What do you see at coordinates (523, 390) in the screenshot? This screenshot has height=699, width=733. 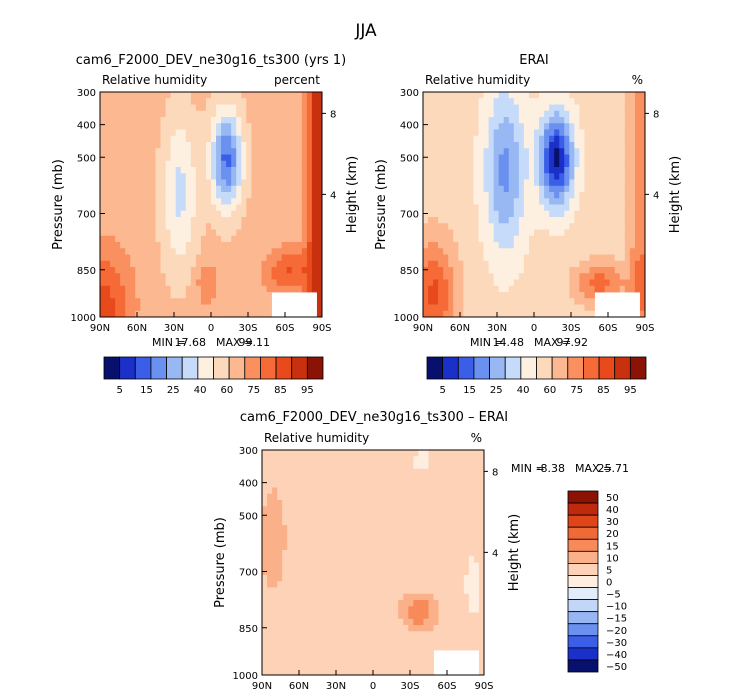 I see `colorbar-label: 40` at bounding box center [523, 390].